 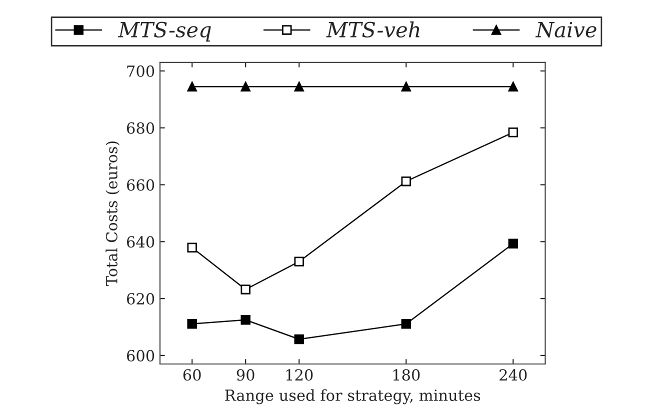 What do you see at coordinates (192, 375) in the screenshot?
I see `x-tick-label: 60` at bounding box center [192, 375].